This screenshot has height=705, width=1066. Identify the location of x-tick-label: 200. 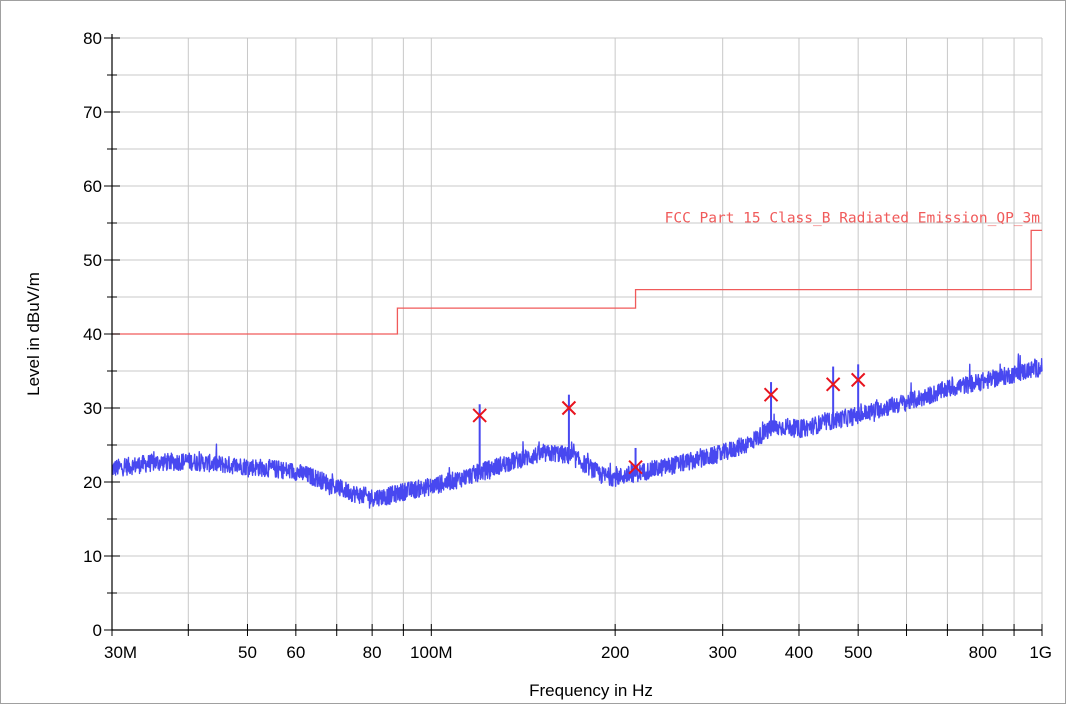
(615, 652).